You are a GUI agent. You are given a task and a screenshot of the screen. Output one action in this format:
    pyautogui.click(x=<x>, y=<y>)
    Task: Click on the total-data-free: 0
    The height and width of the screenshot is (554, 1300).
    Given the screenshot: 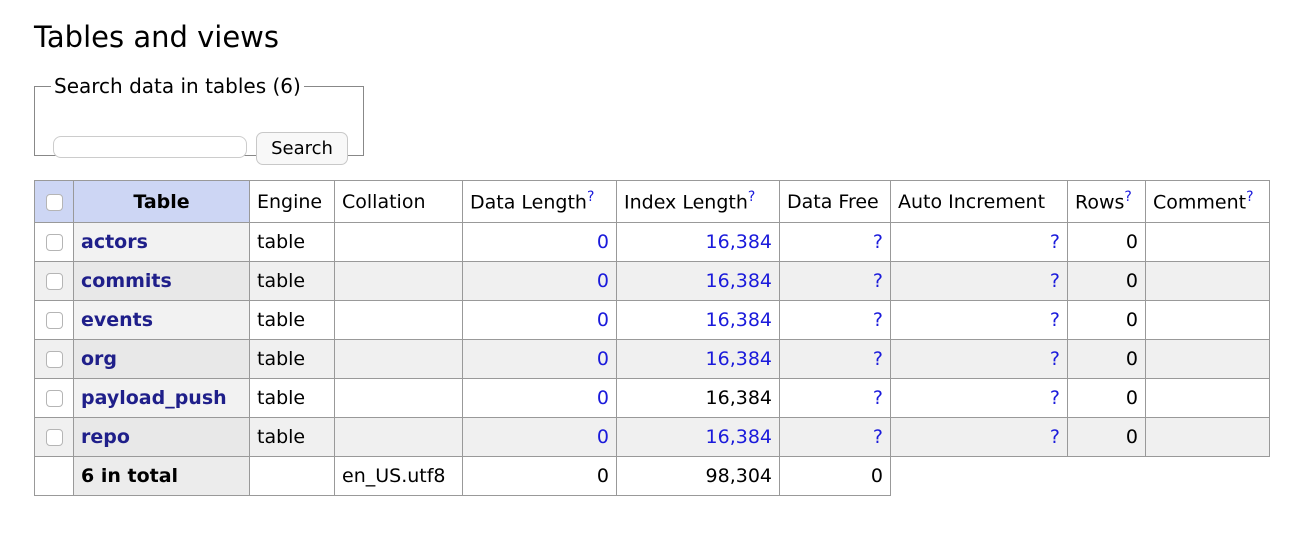 What is the action you would take?
    pyautogui.click(x=835, y=476)
    